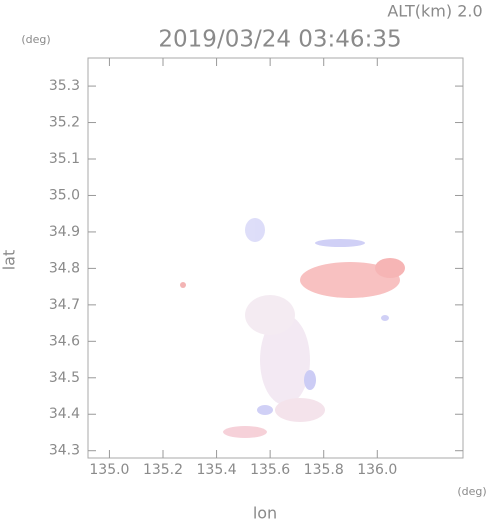 The width and height of the screenshot is (491, 521). Describe the element at coordinates (64, 451) in the screenshot. I see `y-tick-label: 34.3` at that location.